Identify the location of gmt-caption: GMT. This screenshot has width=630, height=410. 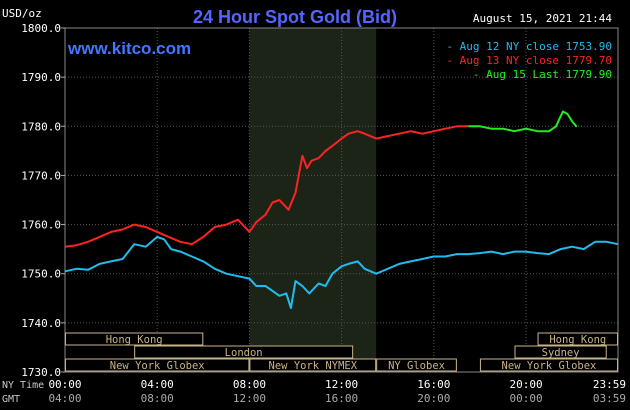
(11, 399).